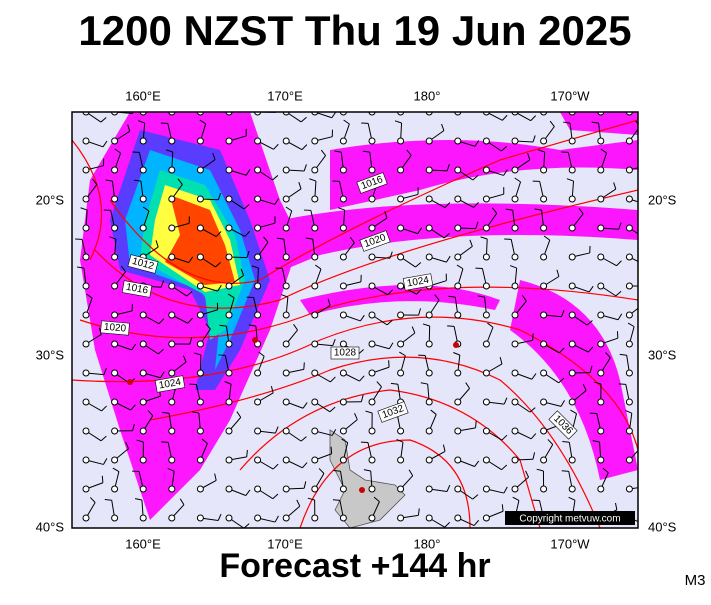 The width and height of the screenshot is (711, 605). I want to click on isobar-label-text: 1028, so click(345, 353).